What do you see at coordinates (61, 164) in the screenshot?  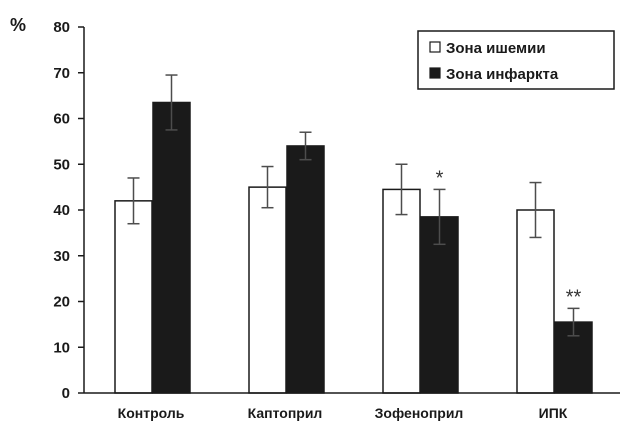 I see `y-tick-label: 50` at bounding box center [61, 164].